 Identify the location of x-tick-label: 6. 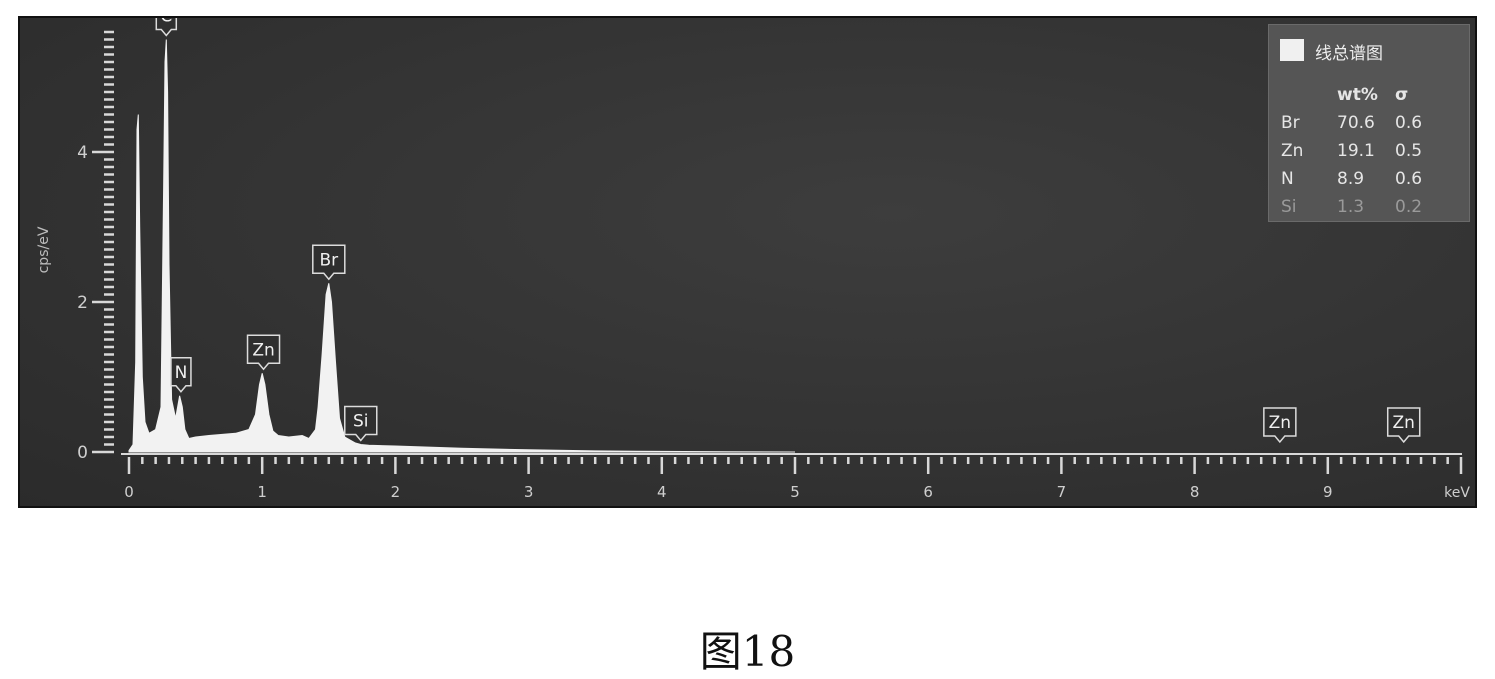
(928, 492).